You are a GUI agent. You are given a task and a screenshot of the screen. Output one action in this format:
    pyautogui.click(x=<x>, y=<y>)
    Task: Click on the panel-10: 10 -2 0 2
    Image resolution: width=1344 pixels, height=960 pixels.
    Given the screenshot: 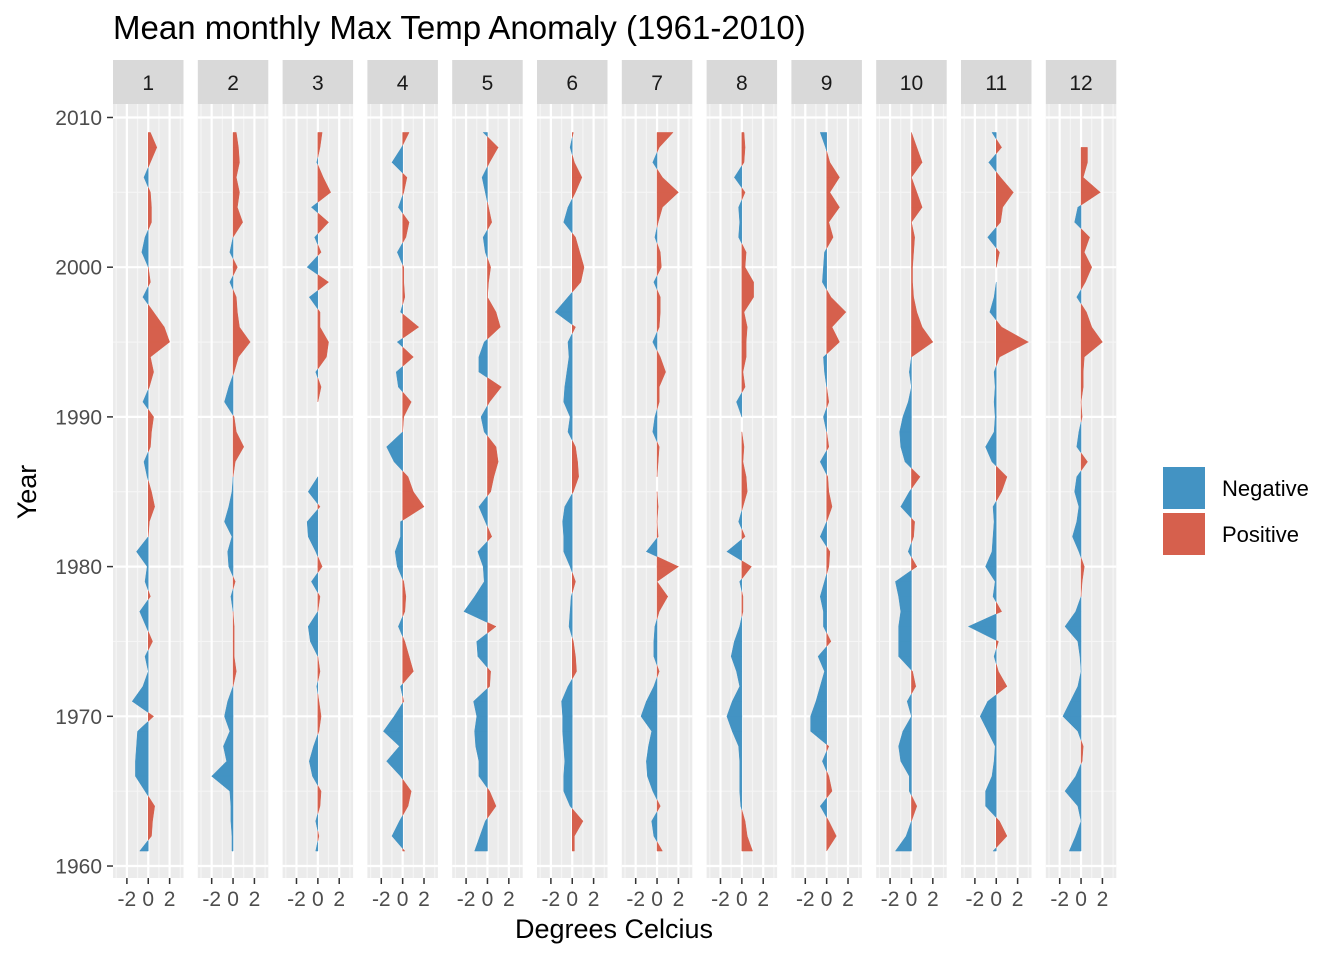 What is the action you would take?
    pyautogui.click(x=911, y=485)
    